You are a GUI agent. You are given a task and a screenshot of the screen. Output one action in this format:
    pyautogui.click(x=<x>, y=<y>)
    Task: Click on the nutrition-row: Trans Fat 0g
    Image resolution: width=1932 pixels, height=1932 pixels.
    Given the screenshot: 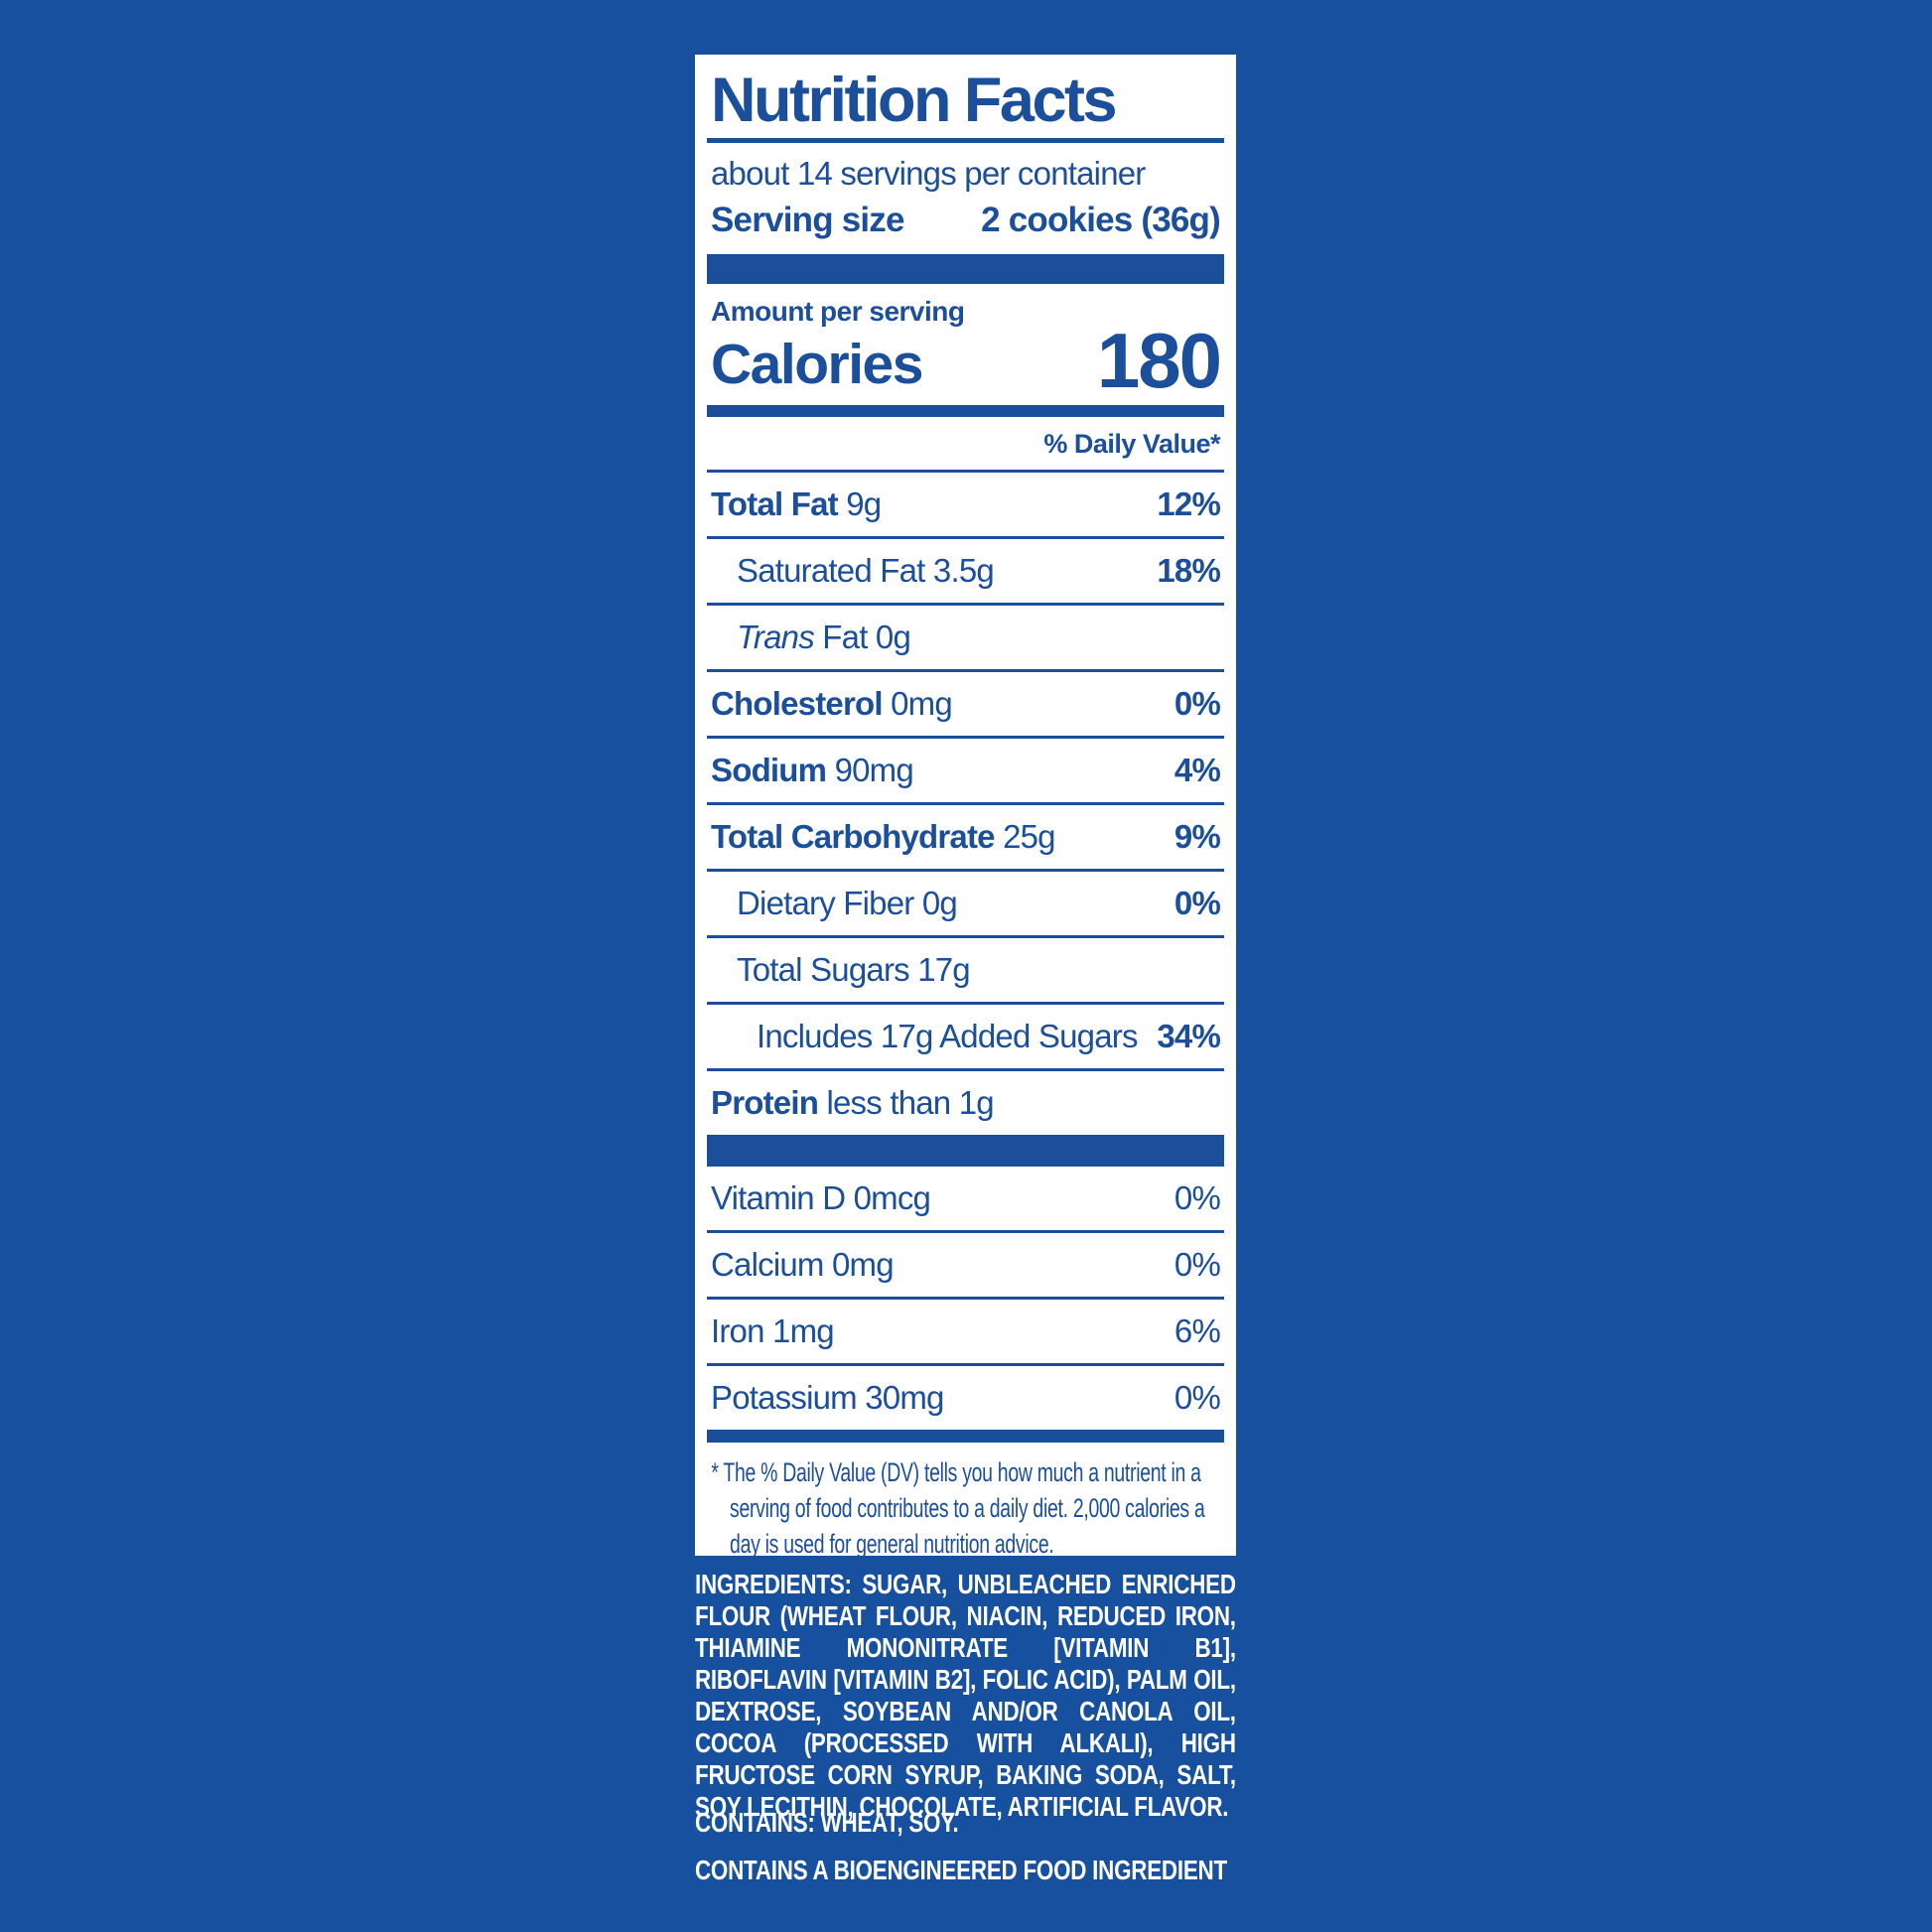 What is the action you would take?
    pyautogui.click(x=966, y=635)
    